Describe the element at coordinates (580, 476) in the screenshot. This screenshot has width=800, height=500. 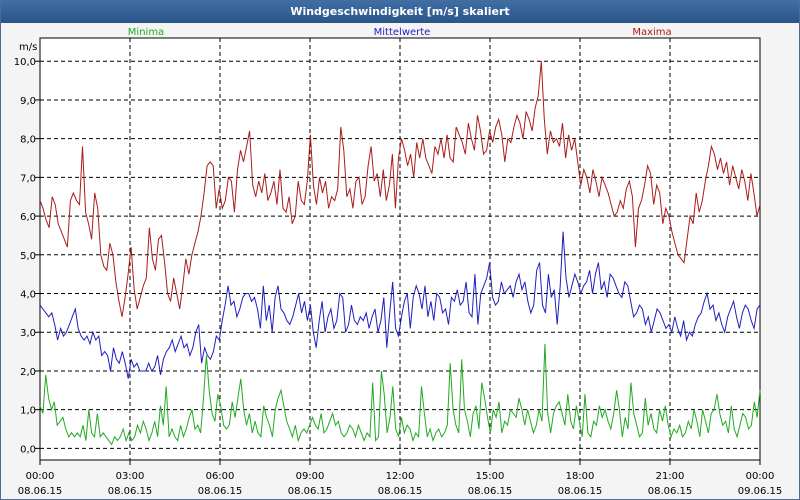
I see `x-tick-time: 18:00` at that location.